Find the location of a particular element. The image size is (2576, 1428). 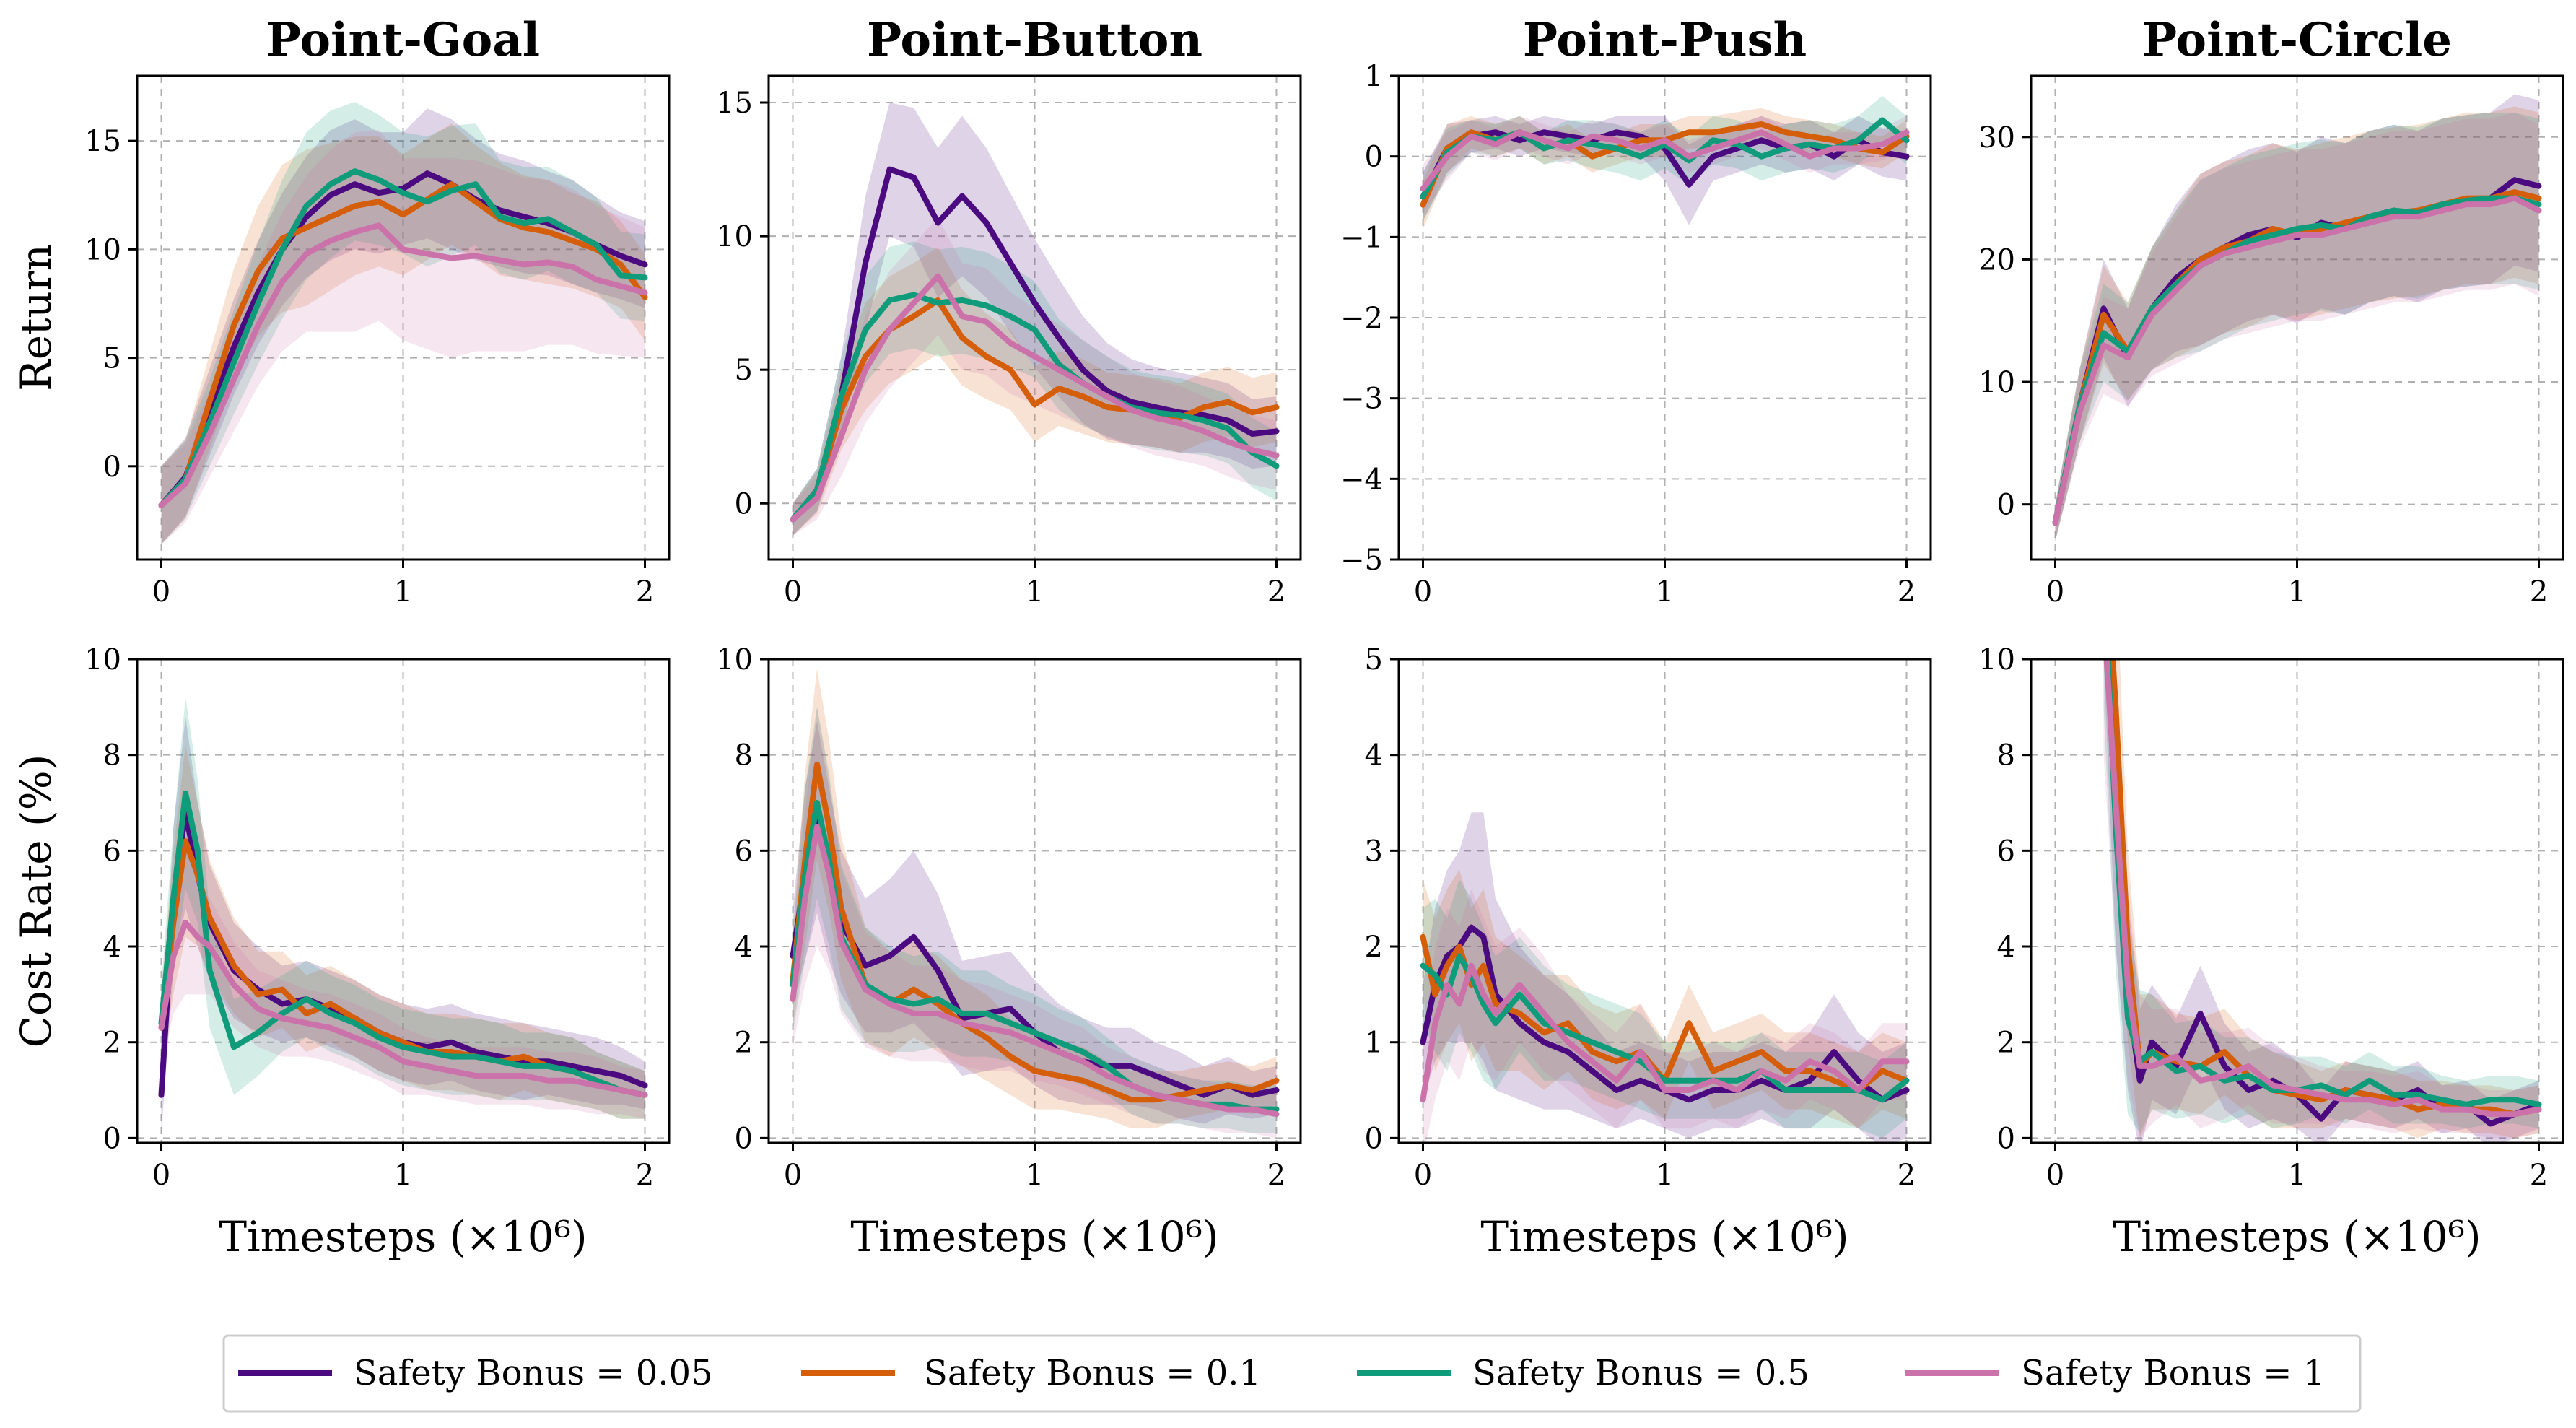

panel-2-ytick-label-5: 0 is located at coordinates (1374, 157).